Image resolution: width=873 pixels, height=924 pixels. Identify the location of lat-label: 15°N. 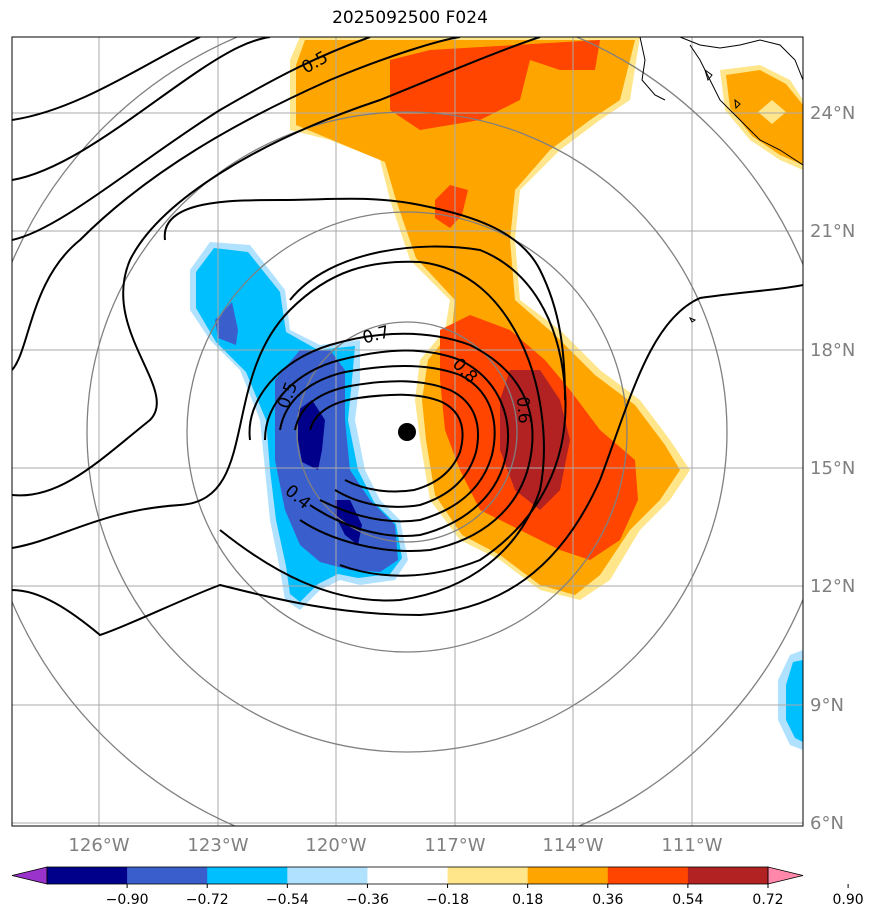
(832, 468).